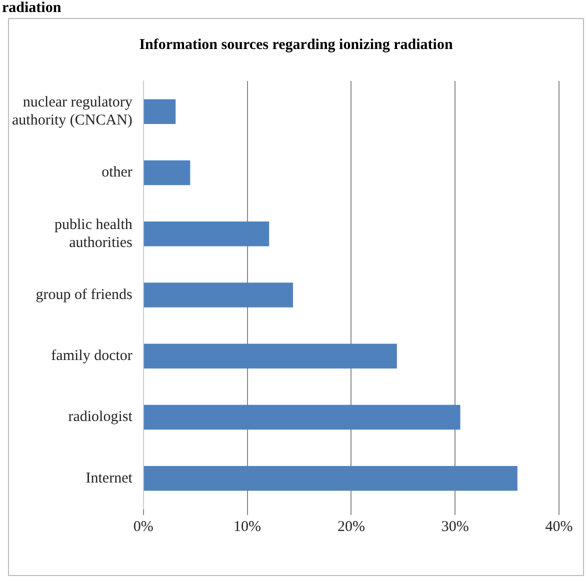 The height and width of the screenshot is (581, 587). Describe the element at coordinates (248, 526) in the screenshot. I see `x-tick-label: 10%` at that location.